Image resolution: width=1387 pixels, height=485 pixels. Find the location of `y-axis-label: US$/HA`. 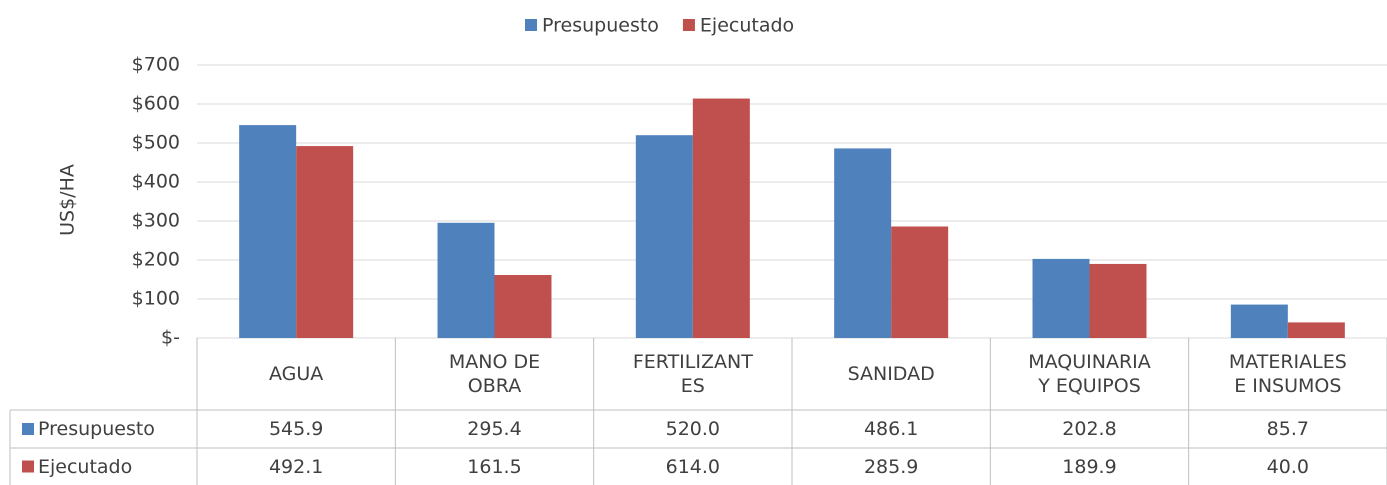

y-axis-label: US$/HA is located at coordinates (68, 200).